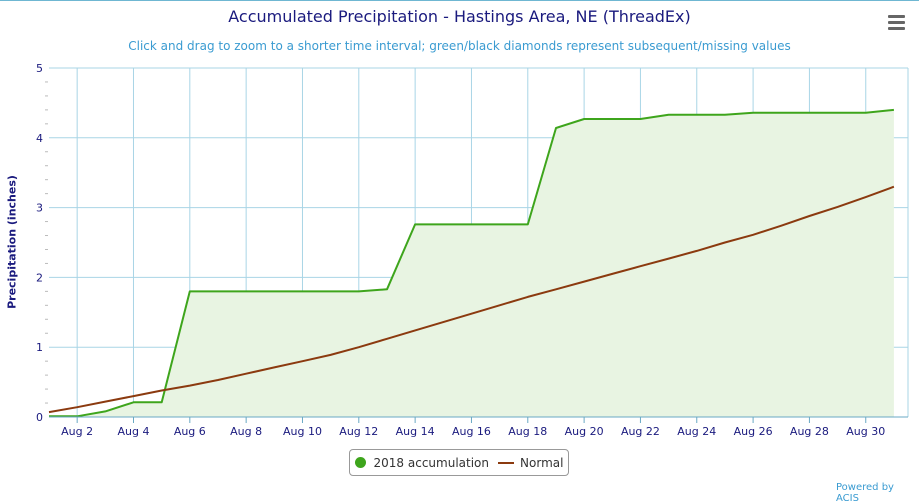  What do you see at coordinates (39, 68) in the screenshot?
I see `y-tick-label: 5` at bounding box center [39, 68].